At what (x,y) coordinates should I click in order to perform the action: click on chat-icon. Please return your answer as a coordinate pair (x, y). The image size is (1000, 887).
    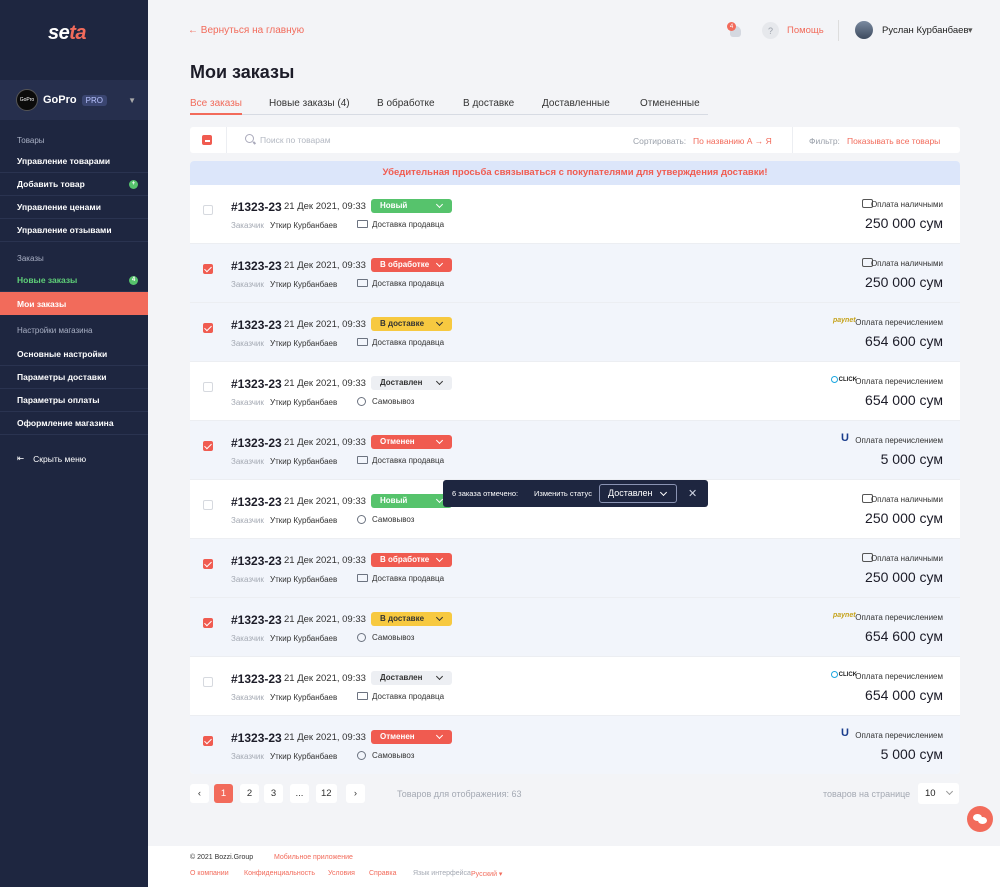
    Looking at the image, I should click on (980, 819).